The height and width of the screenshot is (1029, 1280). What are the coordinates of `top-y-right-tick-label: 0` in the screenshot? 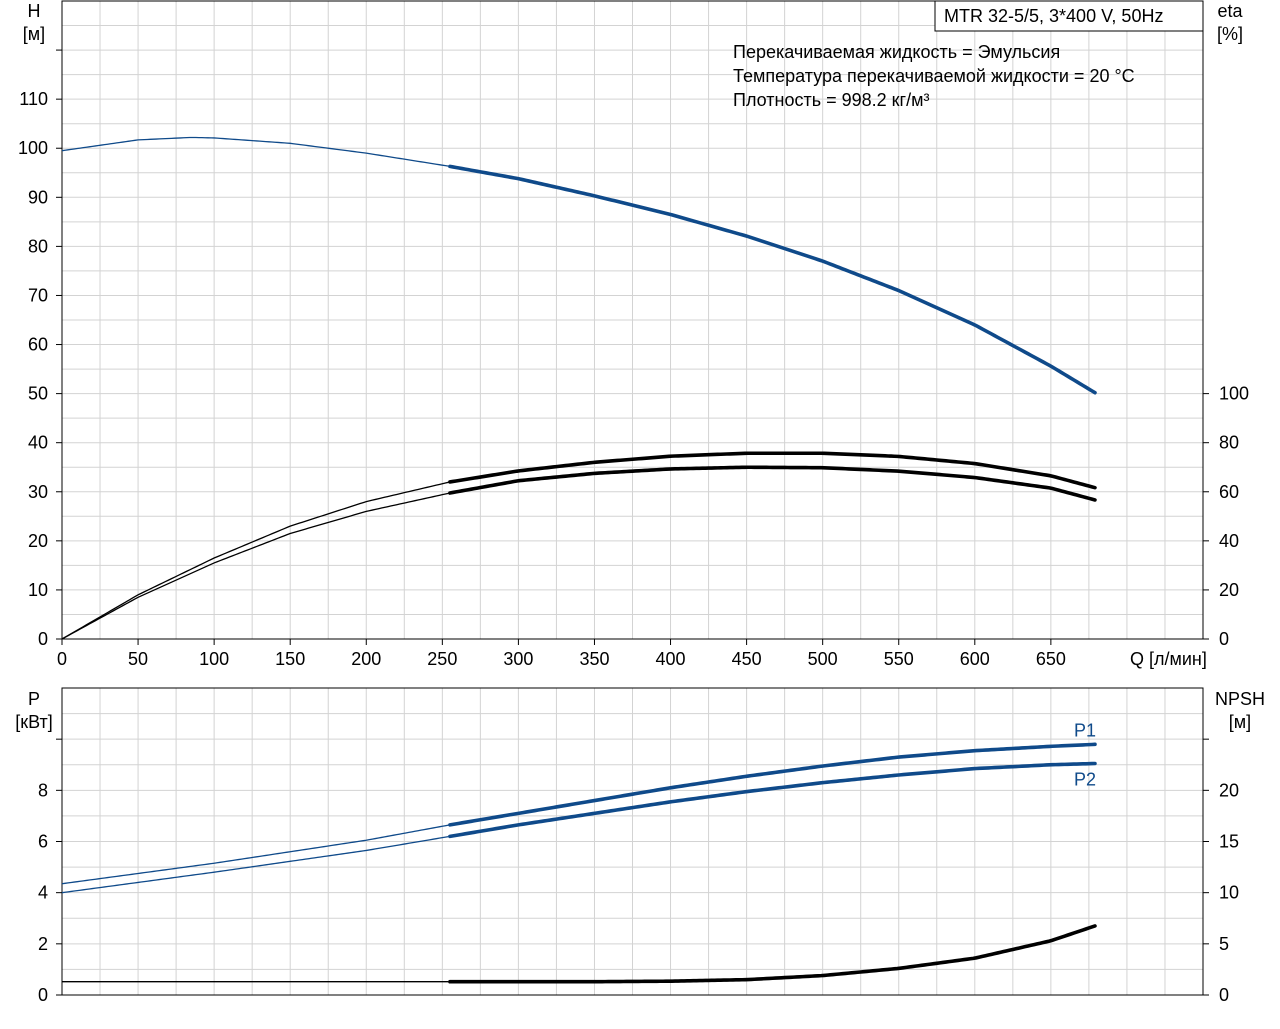 It's located at (1224, 639).